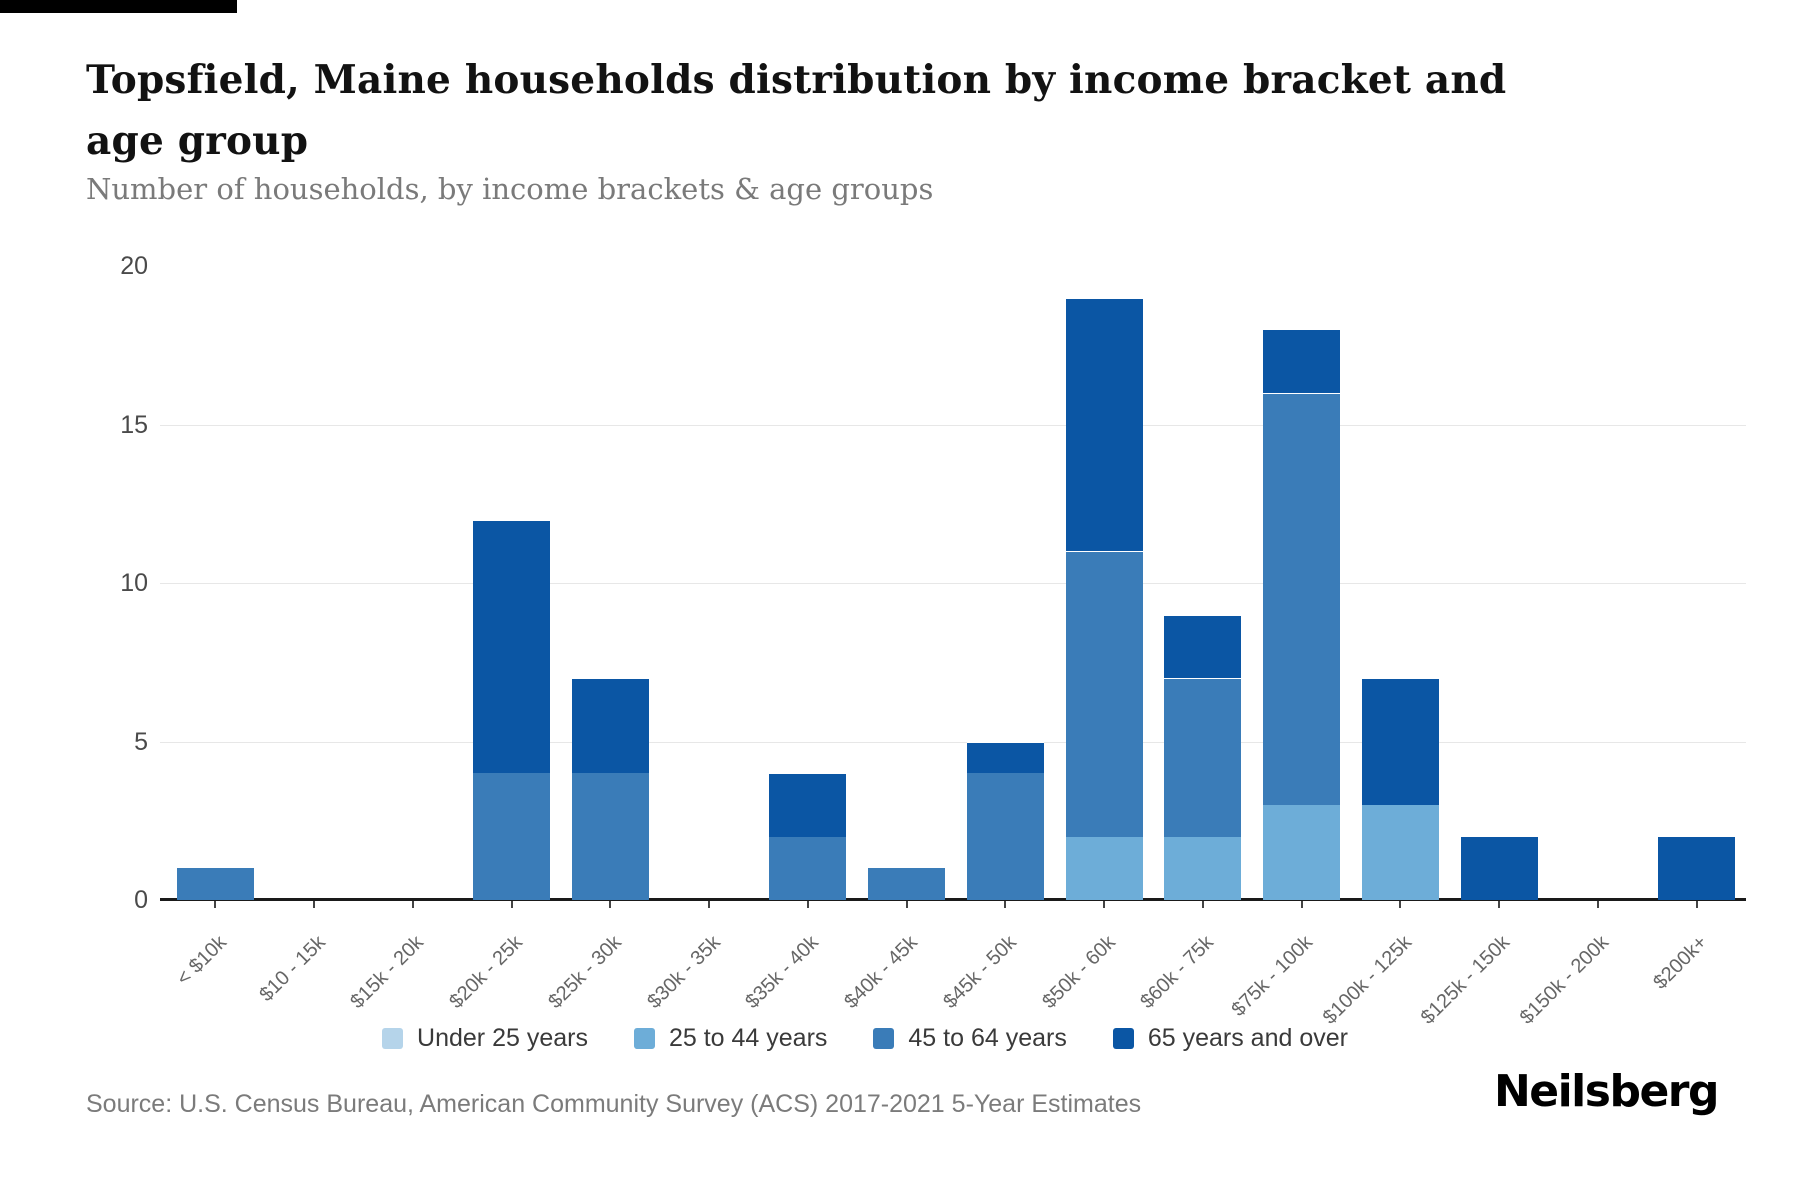 The width and height of the screenshot is (1800, 1200). I want to click on legend-item: 45 to 64 years, so click(970, 1038).